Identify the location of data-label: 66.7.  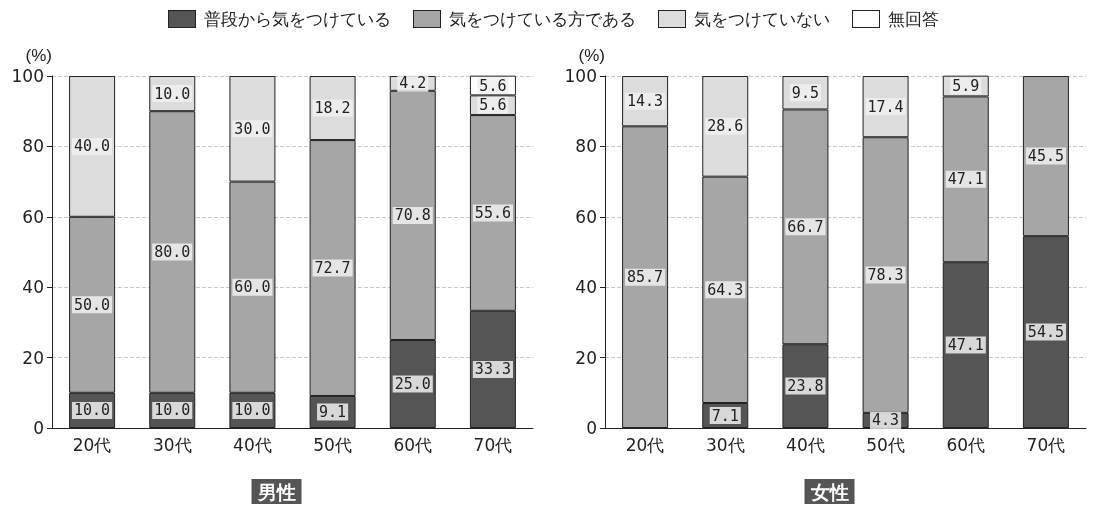
(805, 226).